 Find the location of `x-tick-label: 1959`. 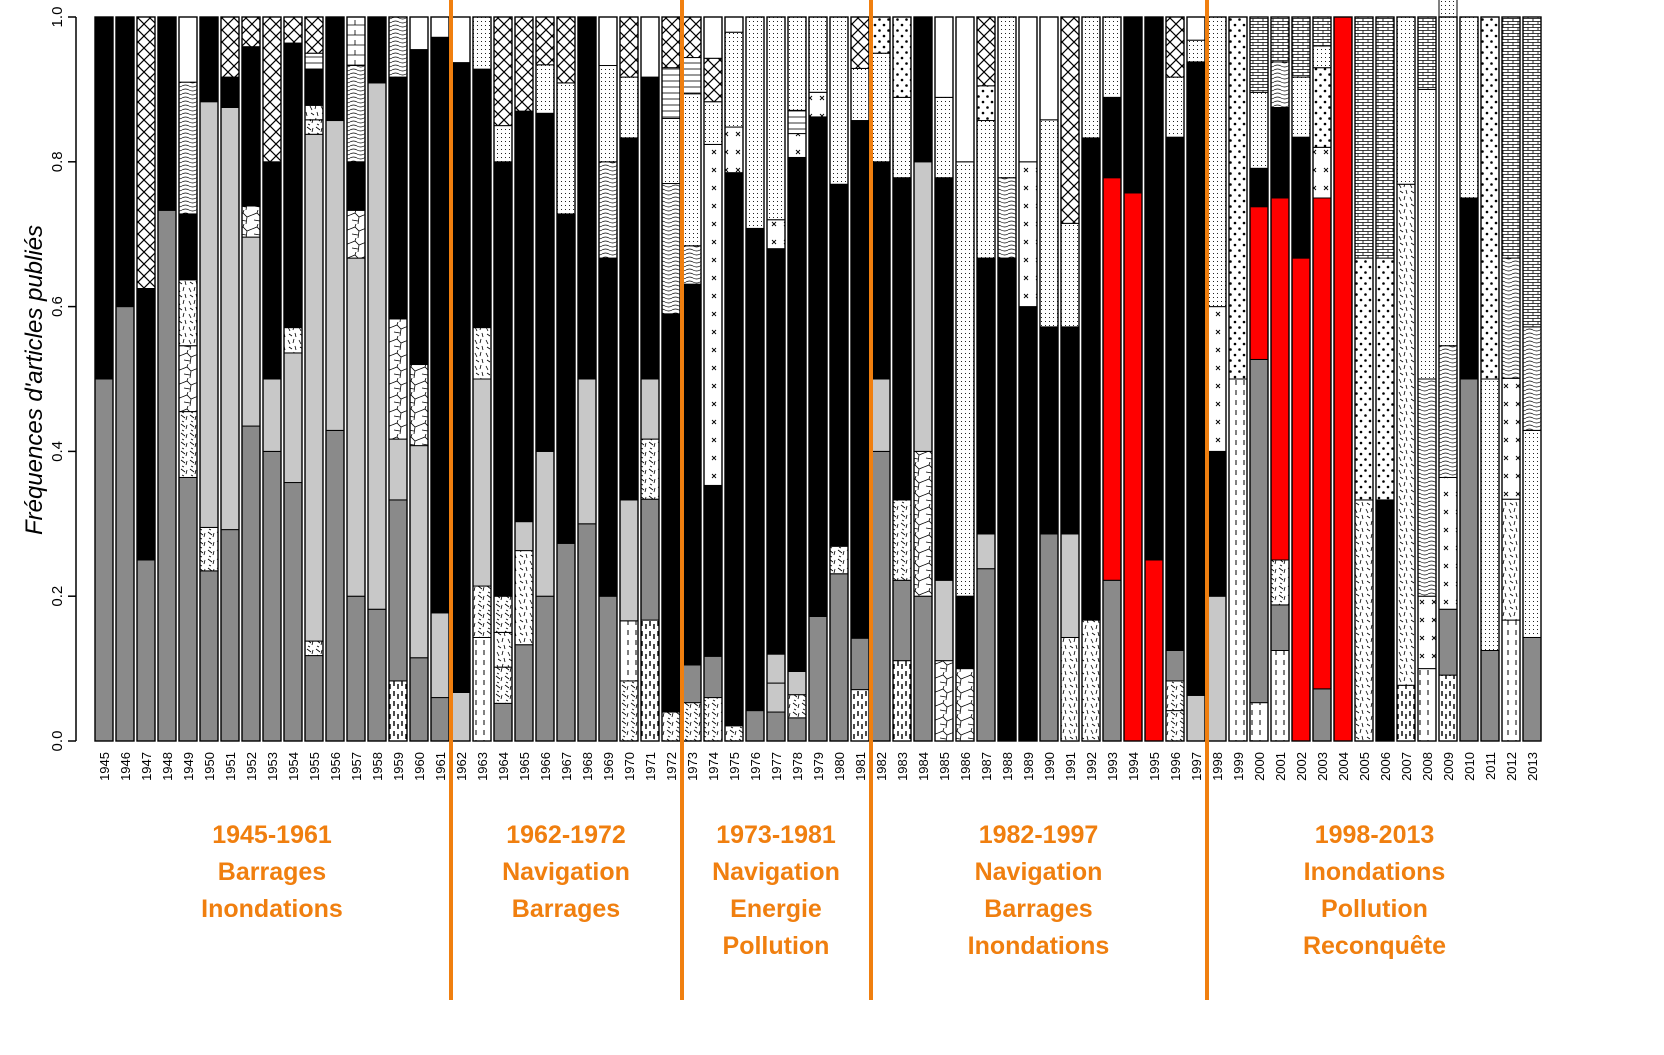

x-tick-label: 1959 is located at coordinates (398, 766).